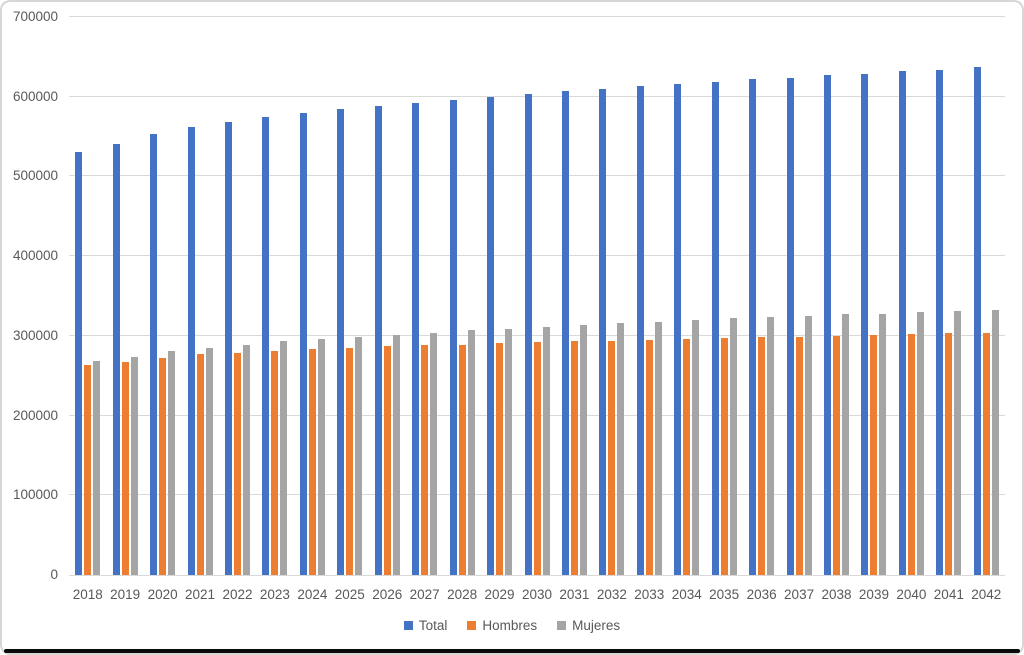 The height and width of the screenshot is (655, 1024). I want to click on legend-label: Hombres, so click(510, 625).